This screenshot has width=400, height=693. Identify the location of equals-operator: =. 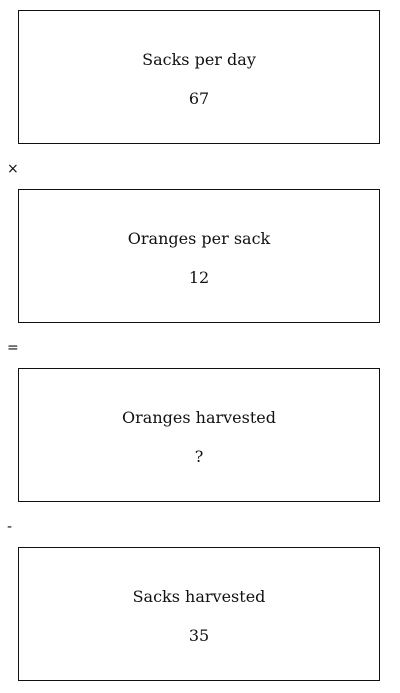
(13, 348).